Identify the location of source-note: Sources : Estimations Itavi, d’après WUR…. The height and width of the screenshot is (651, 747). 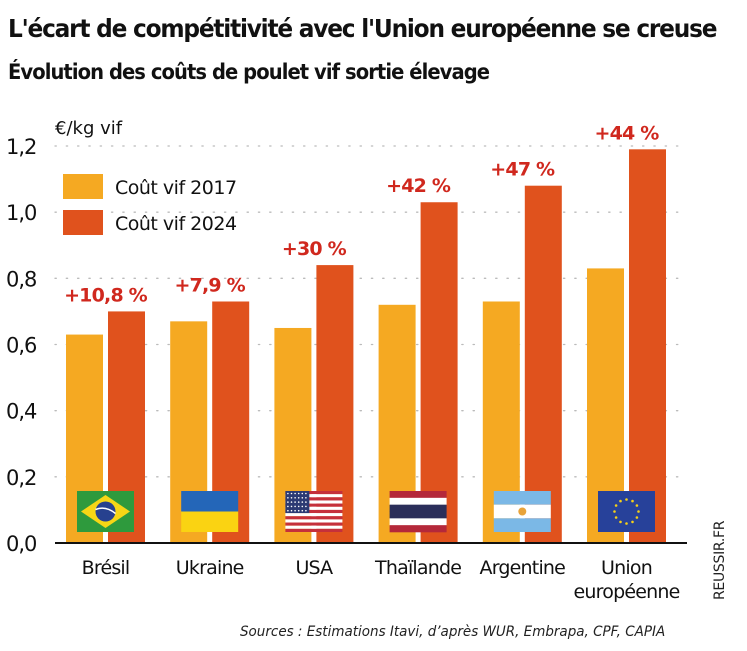
(453, 632).